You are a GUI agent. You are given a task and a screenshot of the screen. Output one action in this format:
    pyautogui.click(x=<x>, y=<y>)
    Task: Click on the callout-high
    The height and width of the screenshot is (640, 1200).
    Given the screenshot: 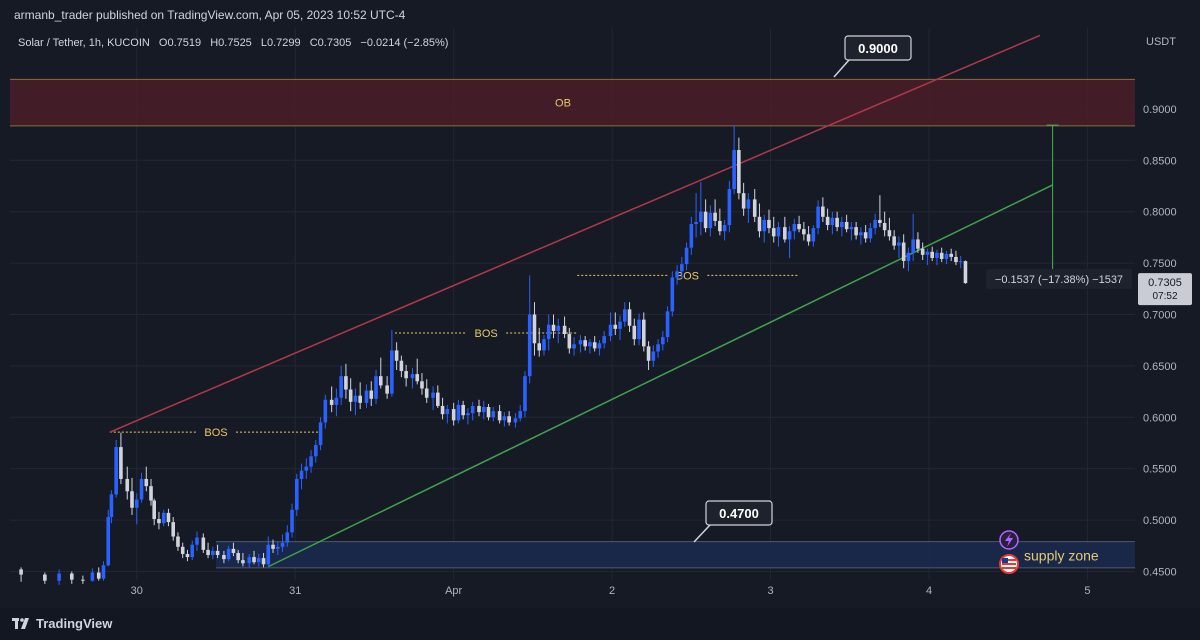 What is the action you would take?
    pyautogui.click(x=878, y=48)
    